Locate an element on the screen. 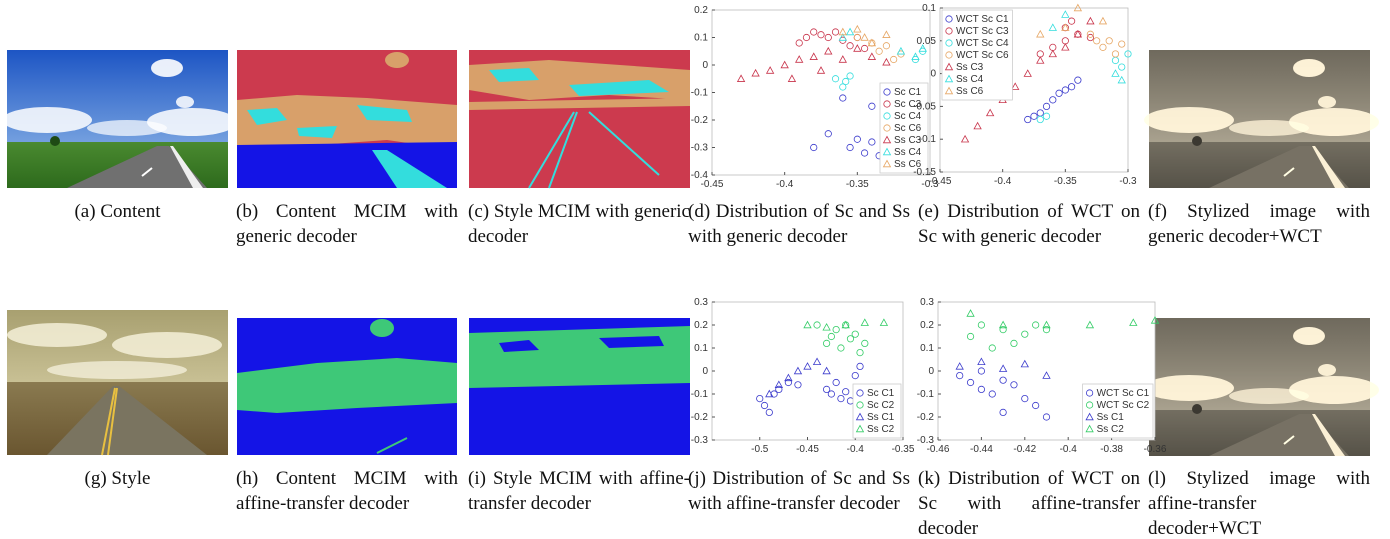 This screenshot has width=1390, height=539. caption: (c) Style MCIM with generic decoder is located at coordinates (579, 224).